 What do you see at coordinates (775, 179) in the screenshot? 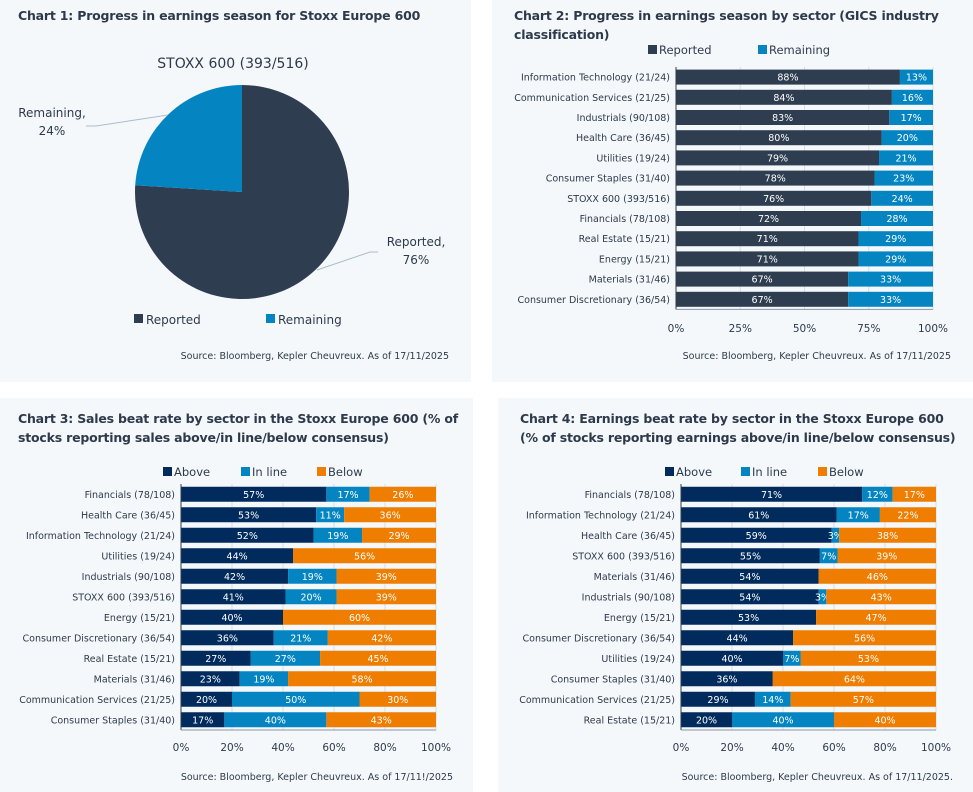
I see `data-label-reported: 78%` at bounding box center [775, 179].